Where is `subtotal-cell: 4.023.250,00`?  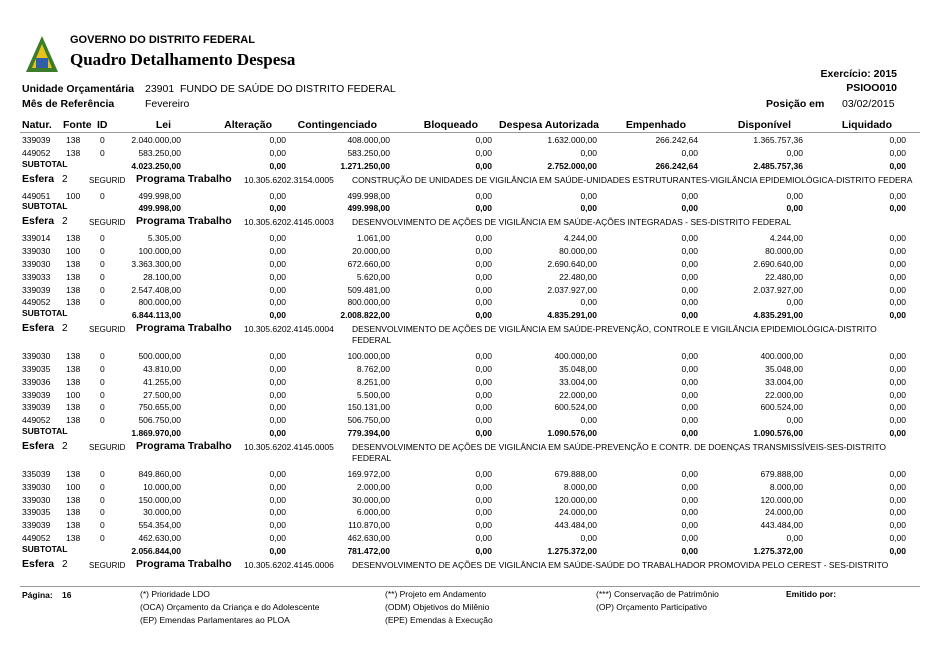 subtotal-cell: 4.023.250,00 is located at coordinates (156, 165).